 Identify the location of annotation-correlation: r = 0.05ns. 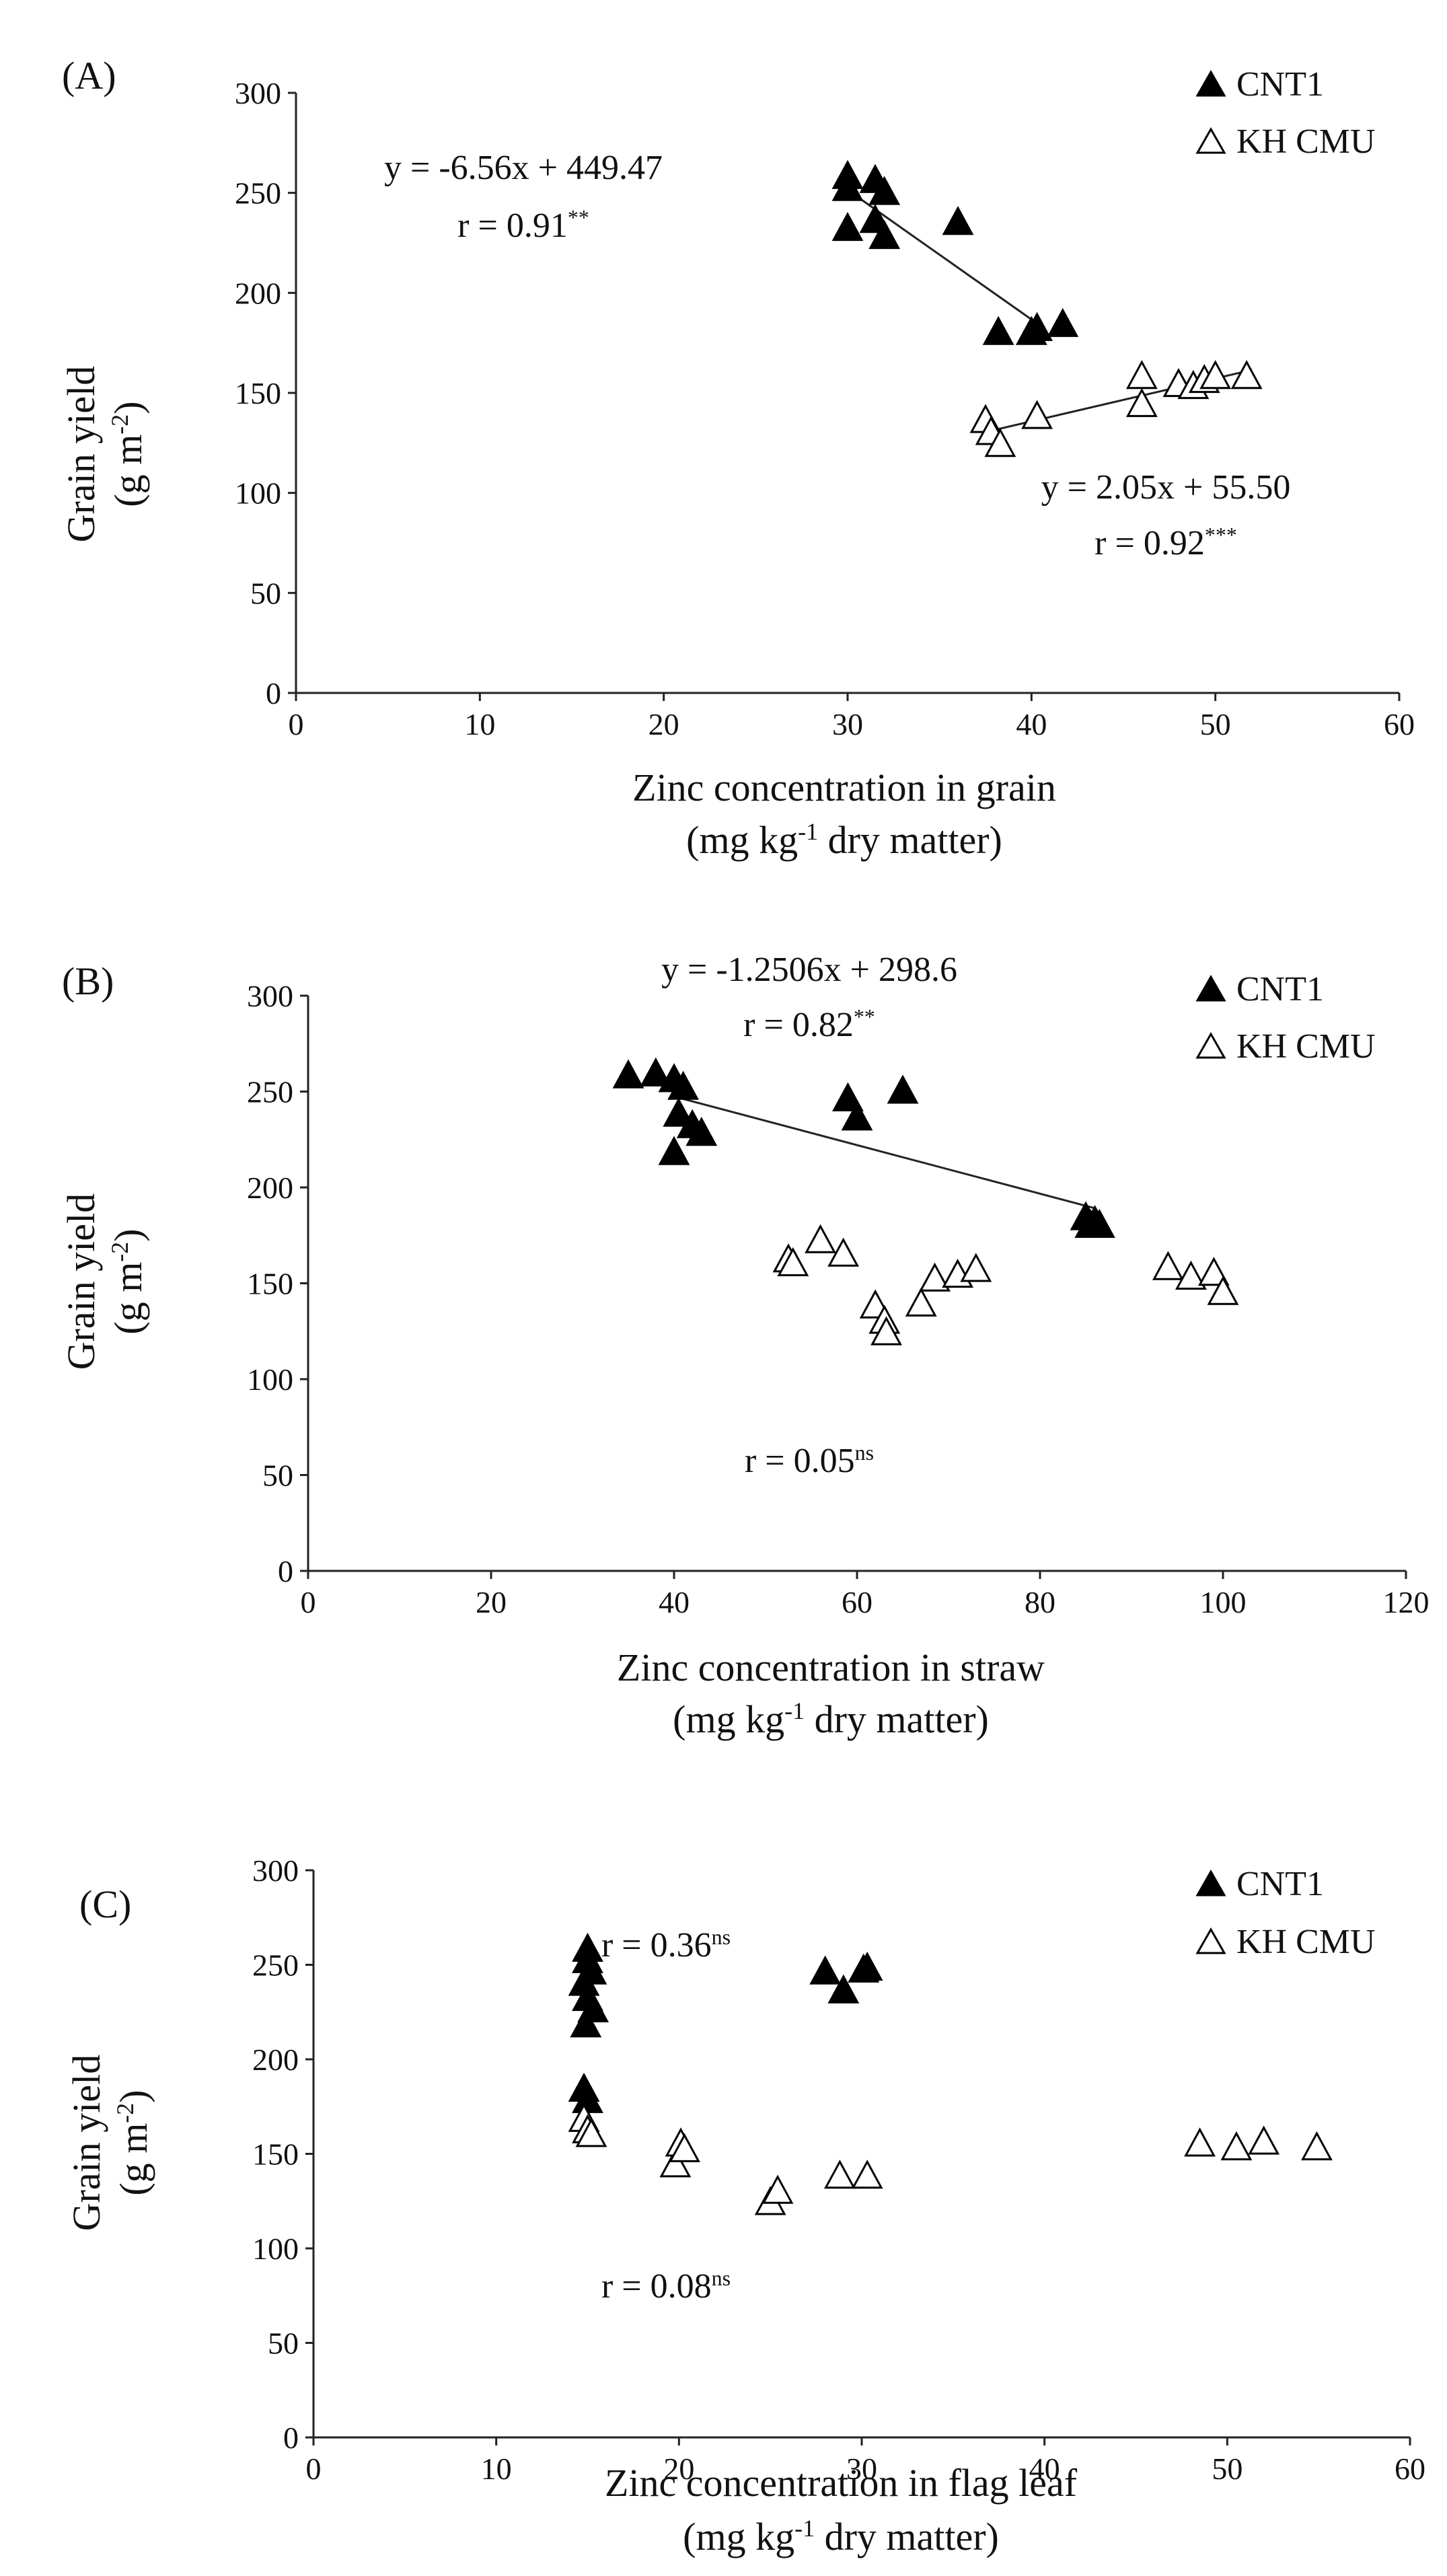
(809, 1460).